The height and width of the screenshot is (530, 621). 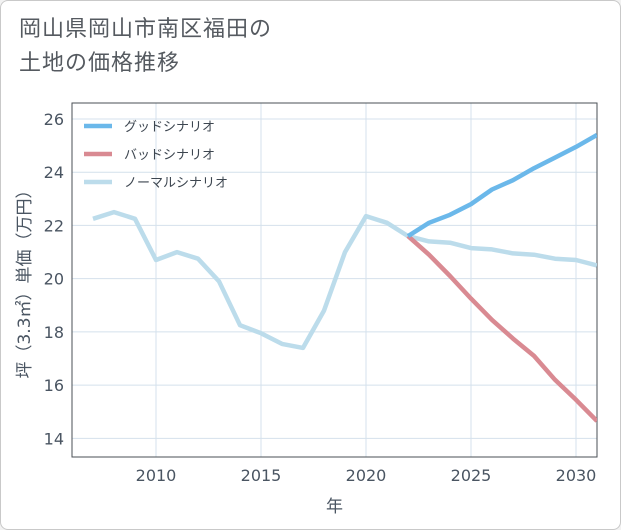 I want to click on y-tick-label: 24, so click(x=54, y=172).